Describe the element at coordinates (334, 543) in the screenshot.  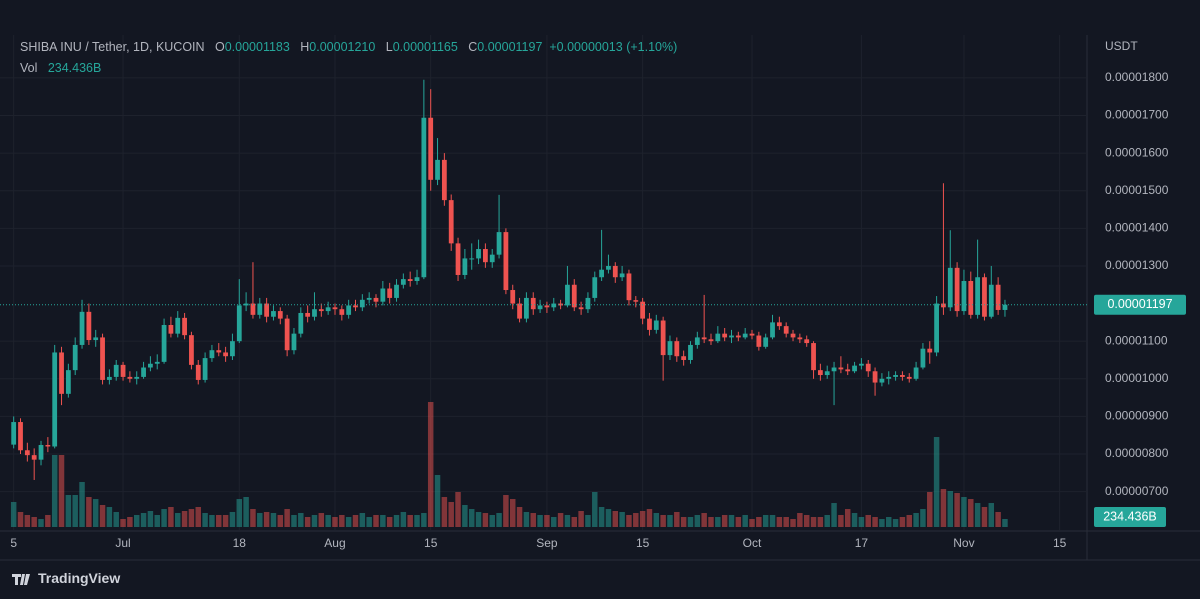
I see `x-tick-label: Aug` at that location.